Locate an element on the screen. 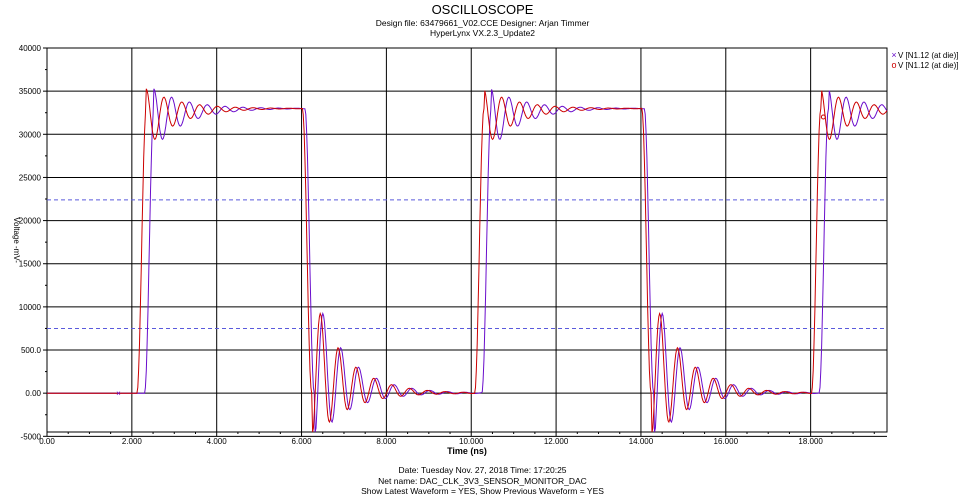 The height and width of the screenshot is (496, 965). x-tick-label: 10.000 is located at coordinates (471, 441).